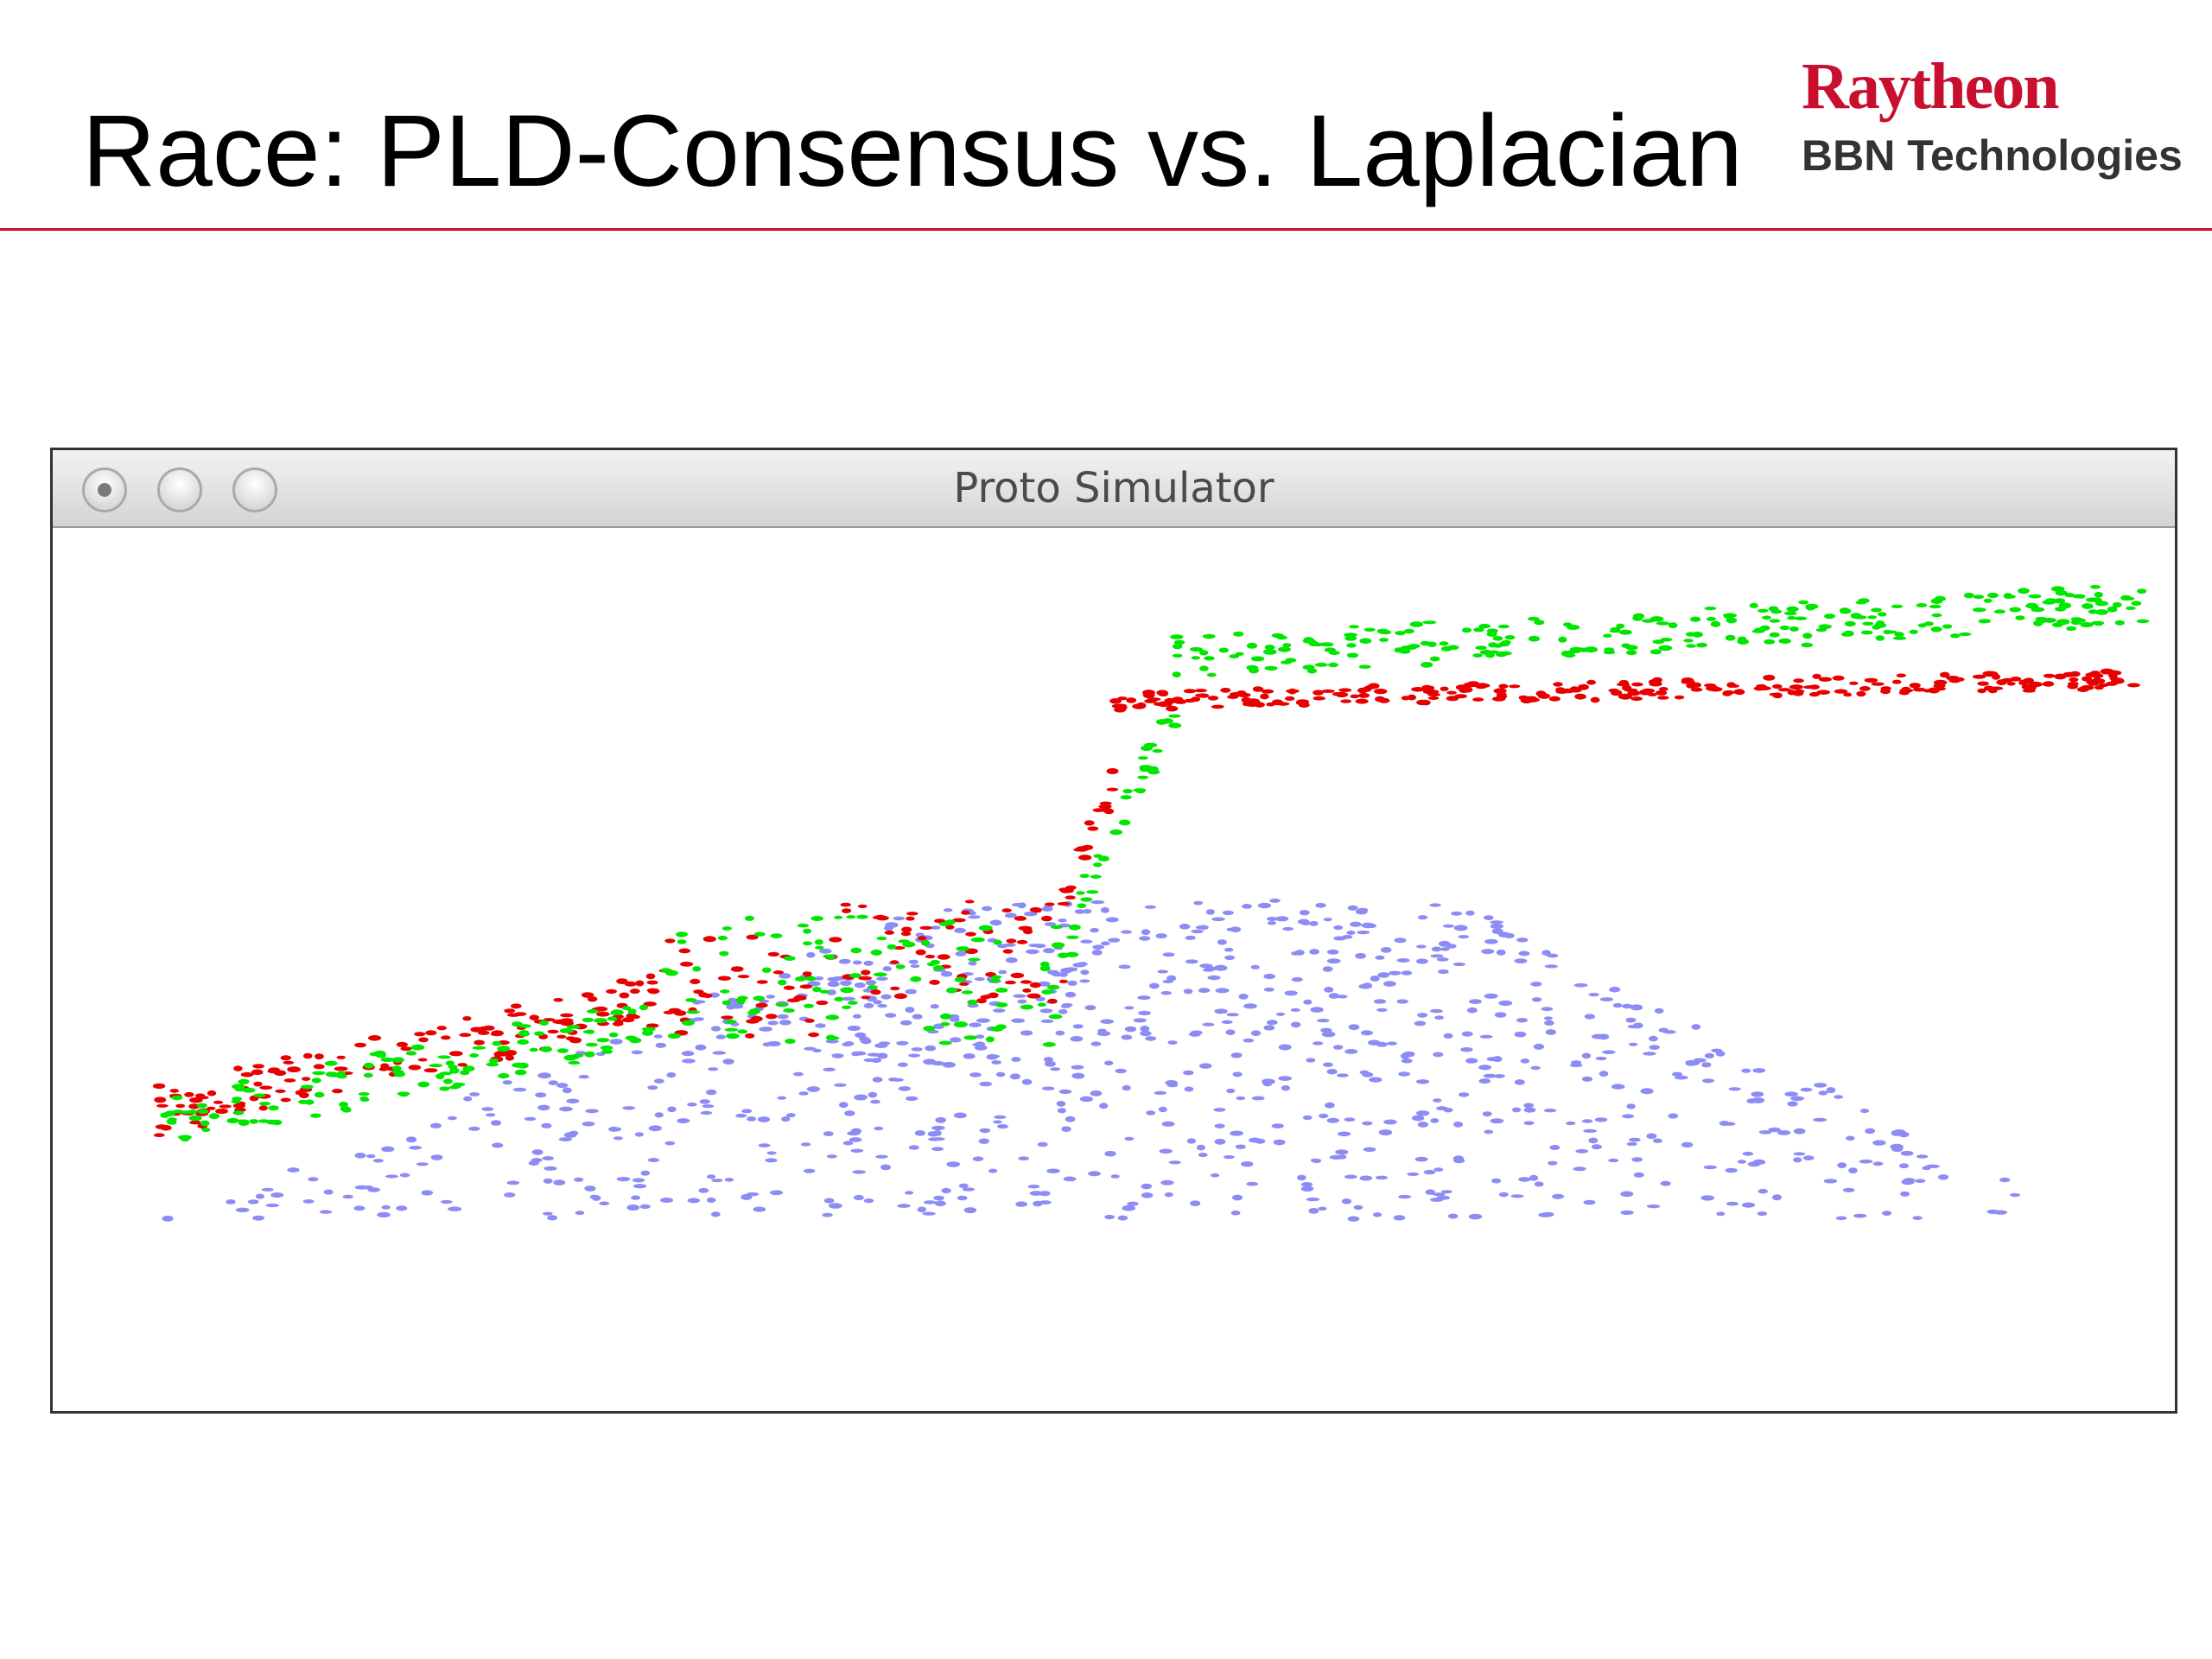 This screenshot has width=2212, height=1659. What do you see at coordinates (254, 489) in the screenshot?
I see `zoom-window-button` at bounding box center [254, 489].